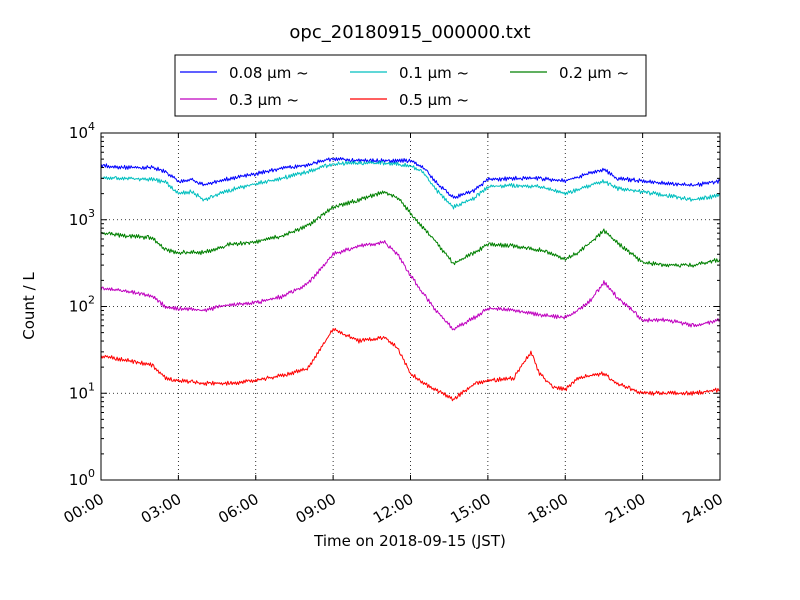  Describe the element at coordinates (409, 32) in the screenshot. I see `chart-title: opc_20180915_000000.txt` at that location.